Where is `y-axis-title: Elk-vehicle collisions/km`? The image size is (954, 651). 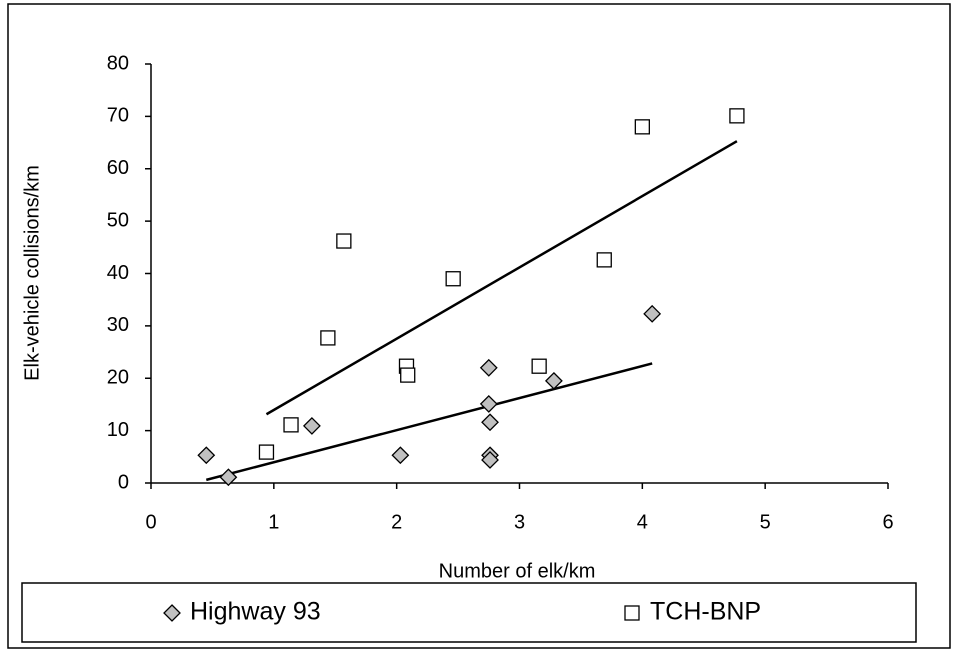 y-axis-title: Elk-vehicle collisions/km is located at coordinates (32, 273).